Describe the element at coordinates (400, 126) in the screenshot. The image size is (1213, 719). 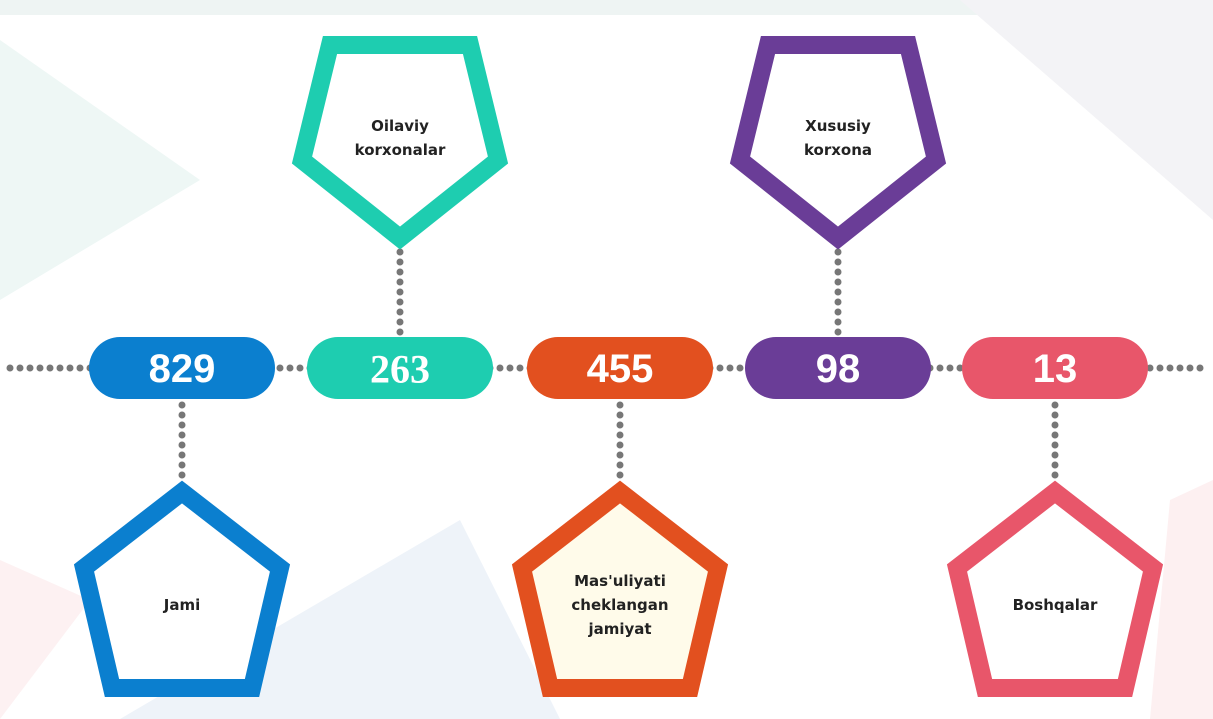
I see `label: Oilaviy` at that location.